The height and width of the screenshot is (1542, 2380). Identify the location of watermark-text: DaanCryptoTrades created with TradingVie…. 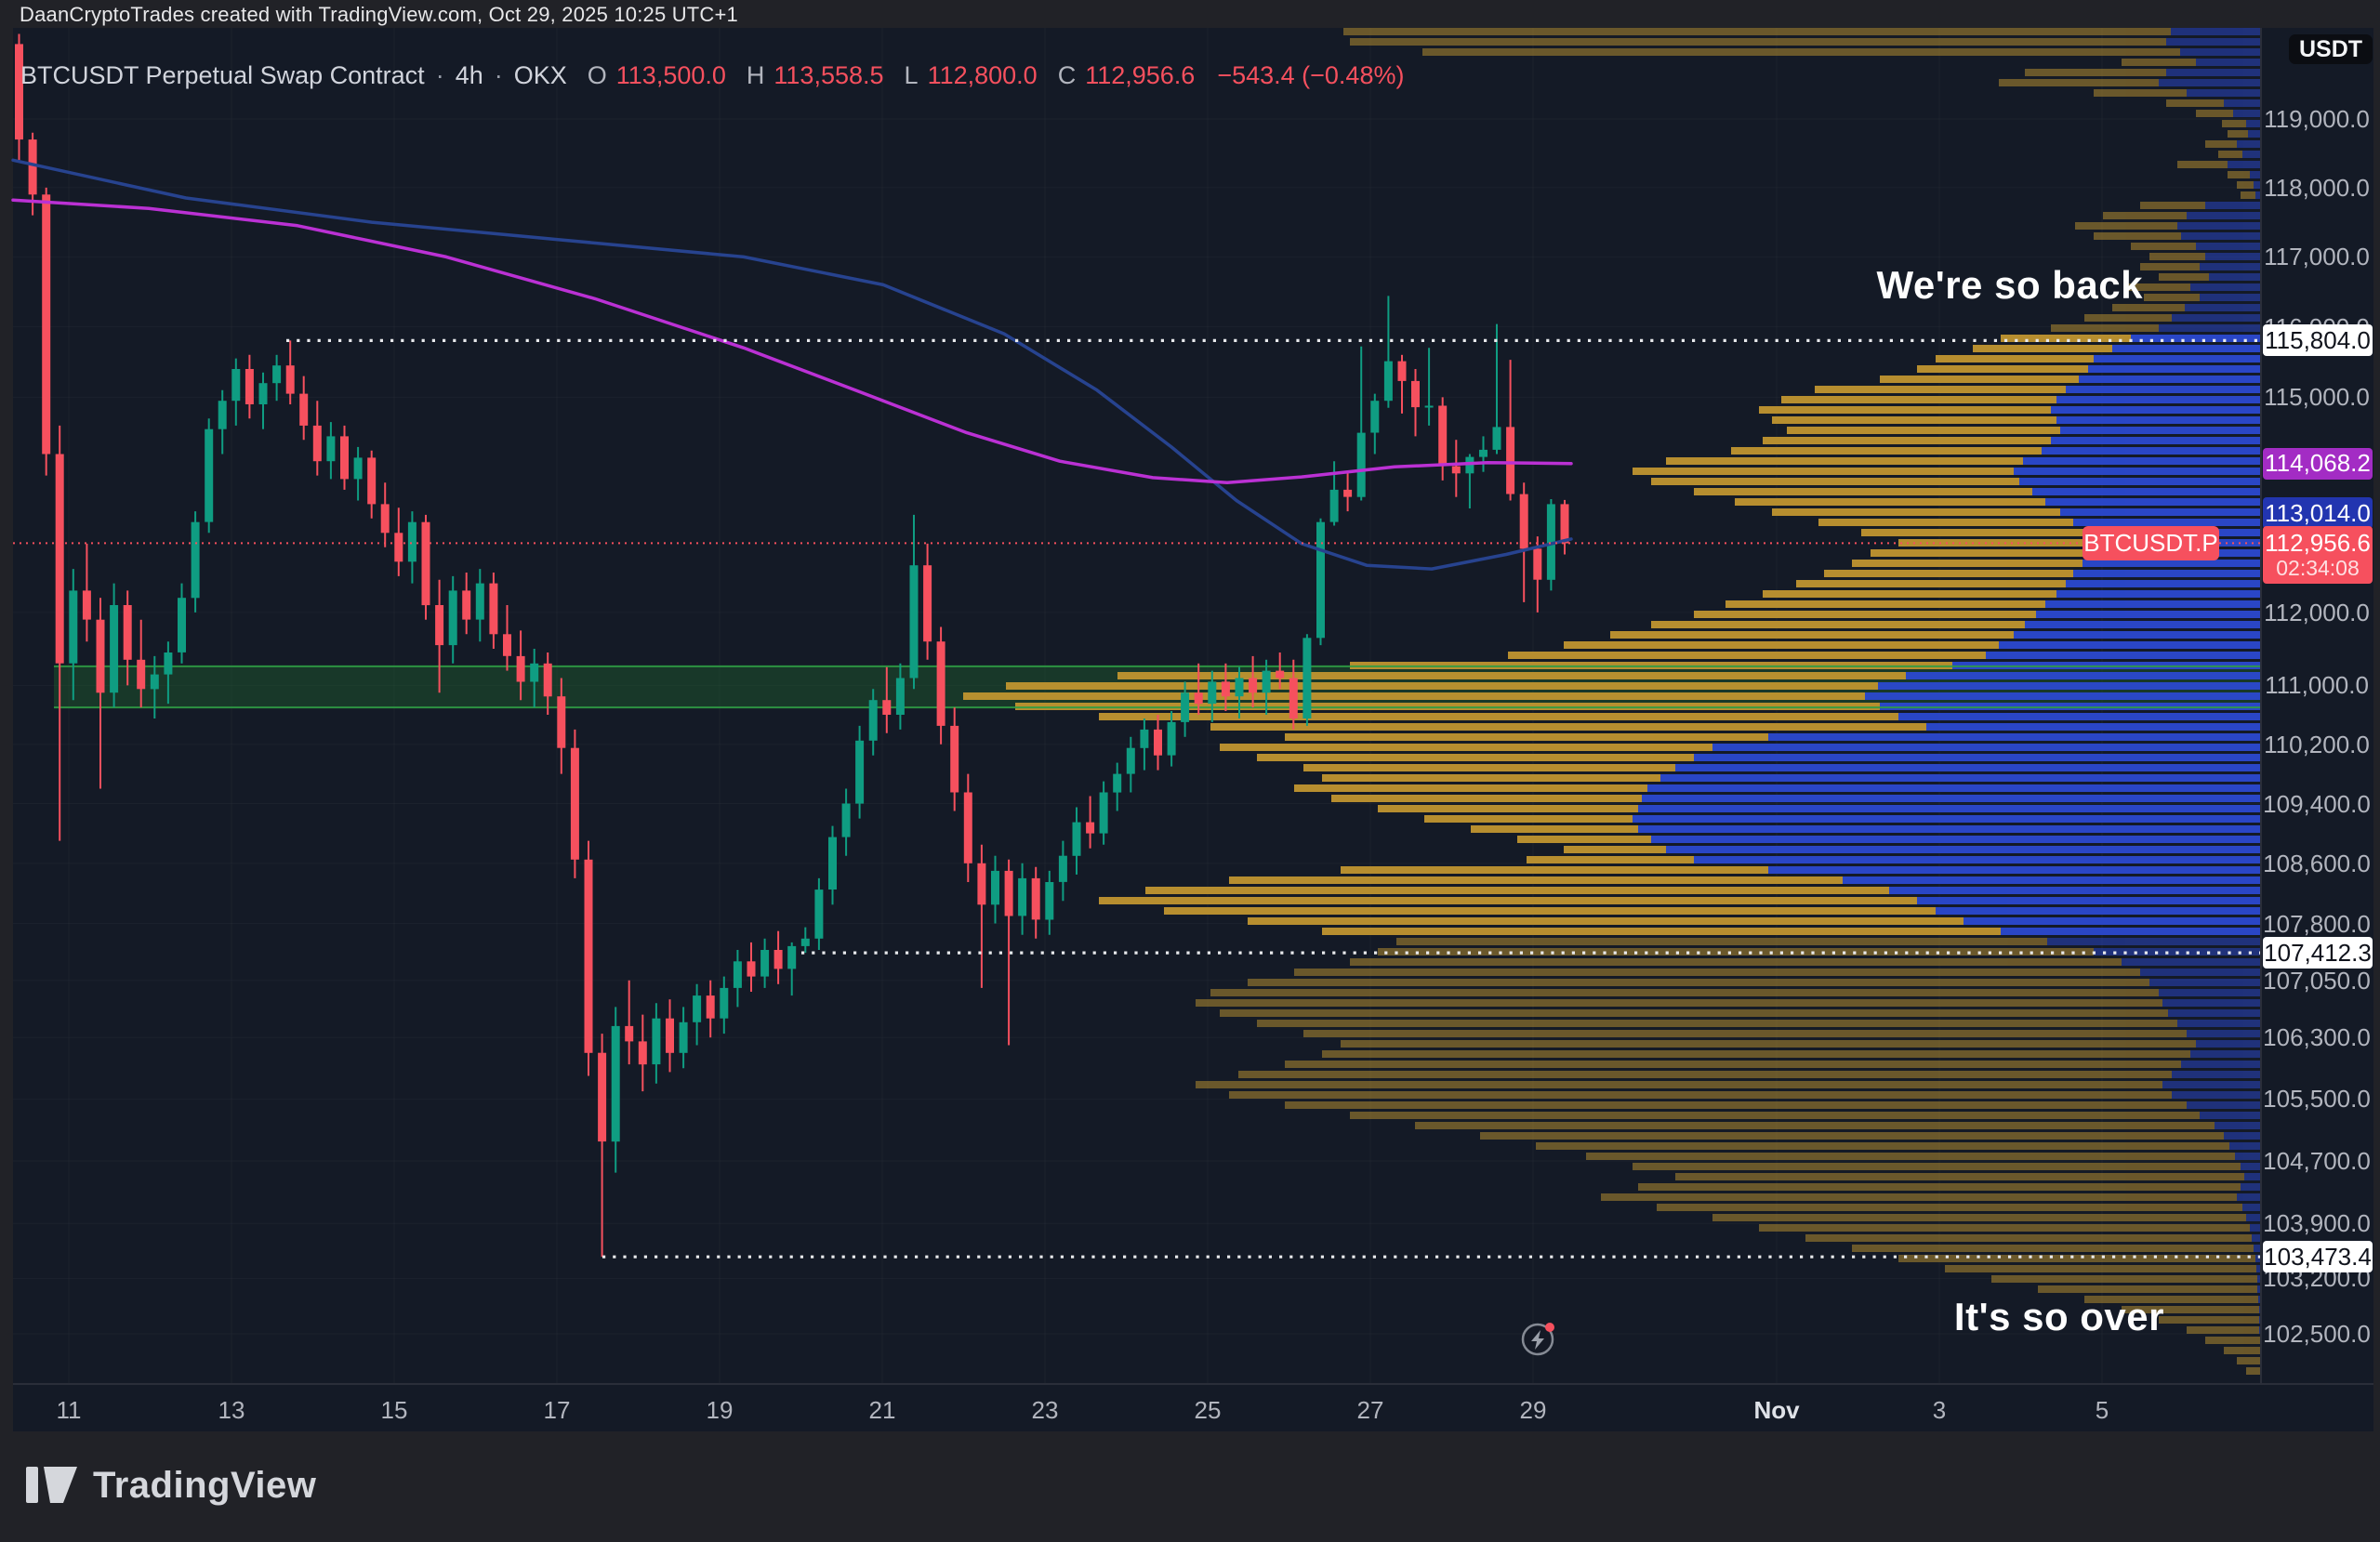
(379, 14).